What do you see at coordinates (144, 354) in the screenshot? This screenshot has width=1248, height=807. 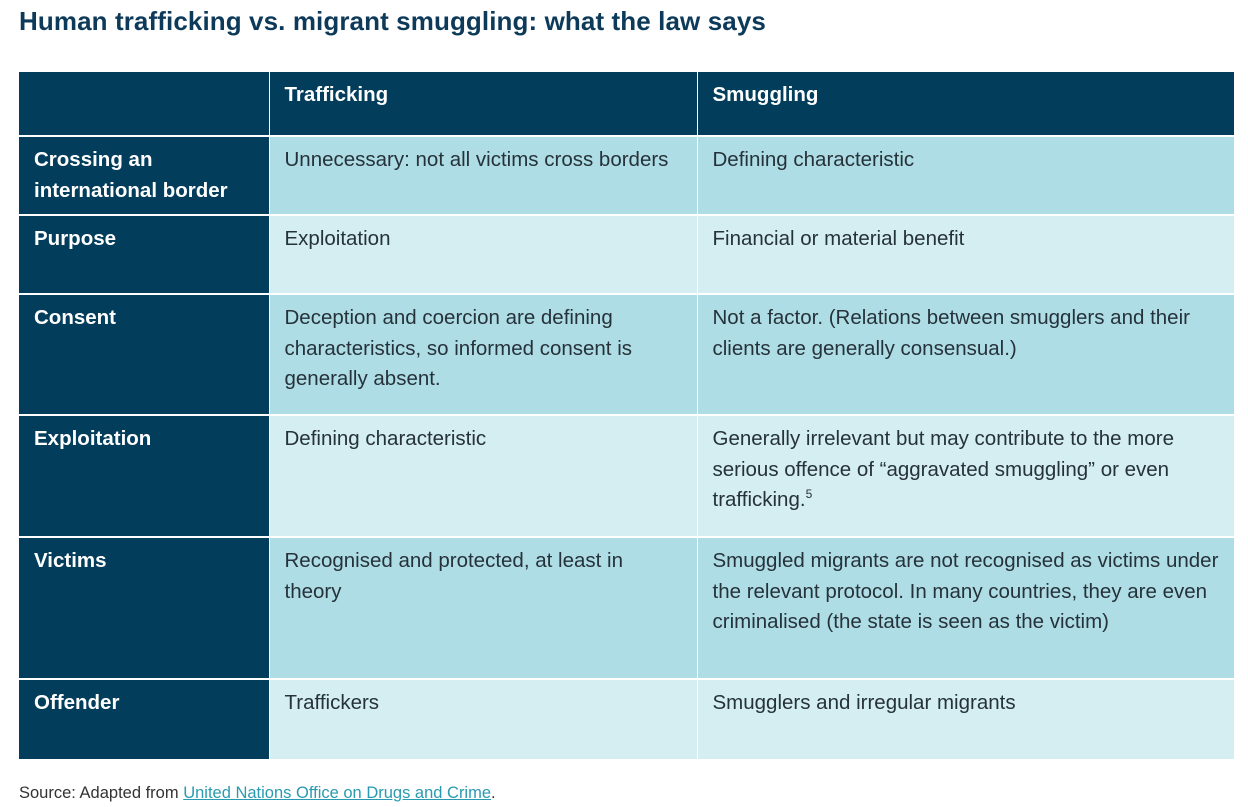 I see `row-label: Consent` at bounding box center [144, 354].